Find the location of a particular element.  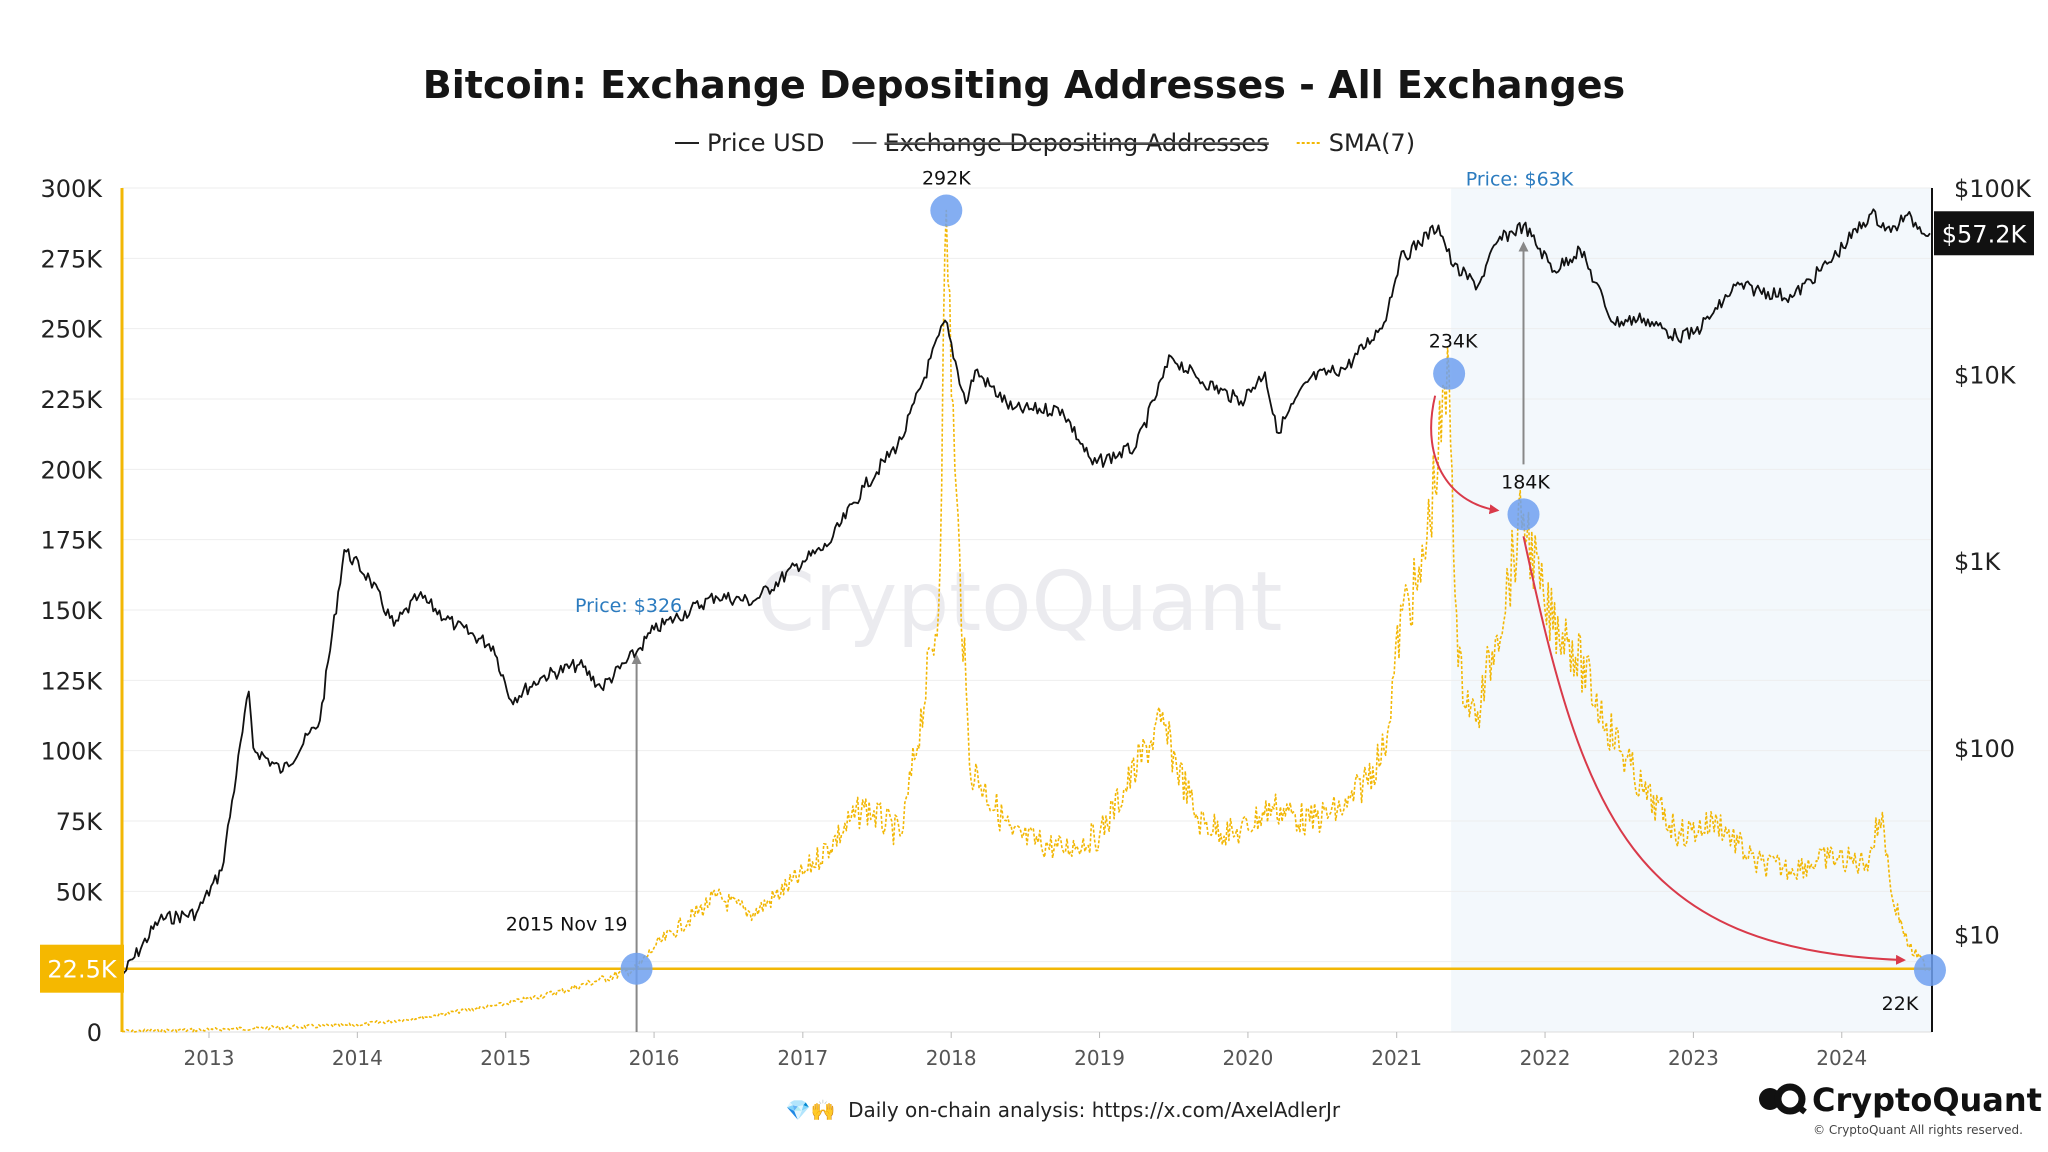

legend-item: Exchange Depositing Addresses is located at coordinates (1060, 143).